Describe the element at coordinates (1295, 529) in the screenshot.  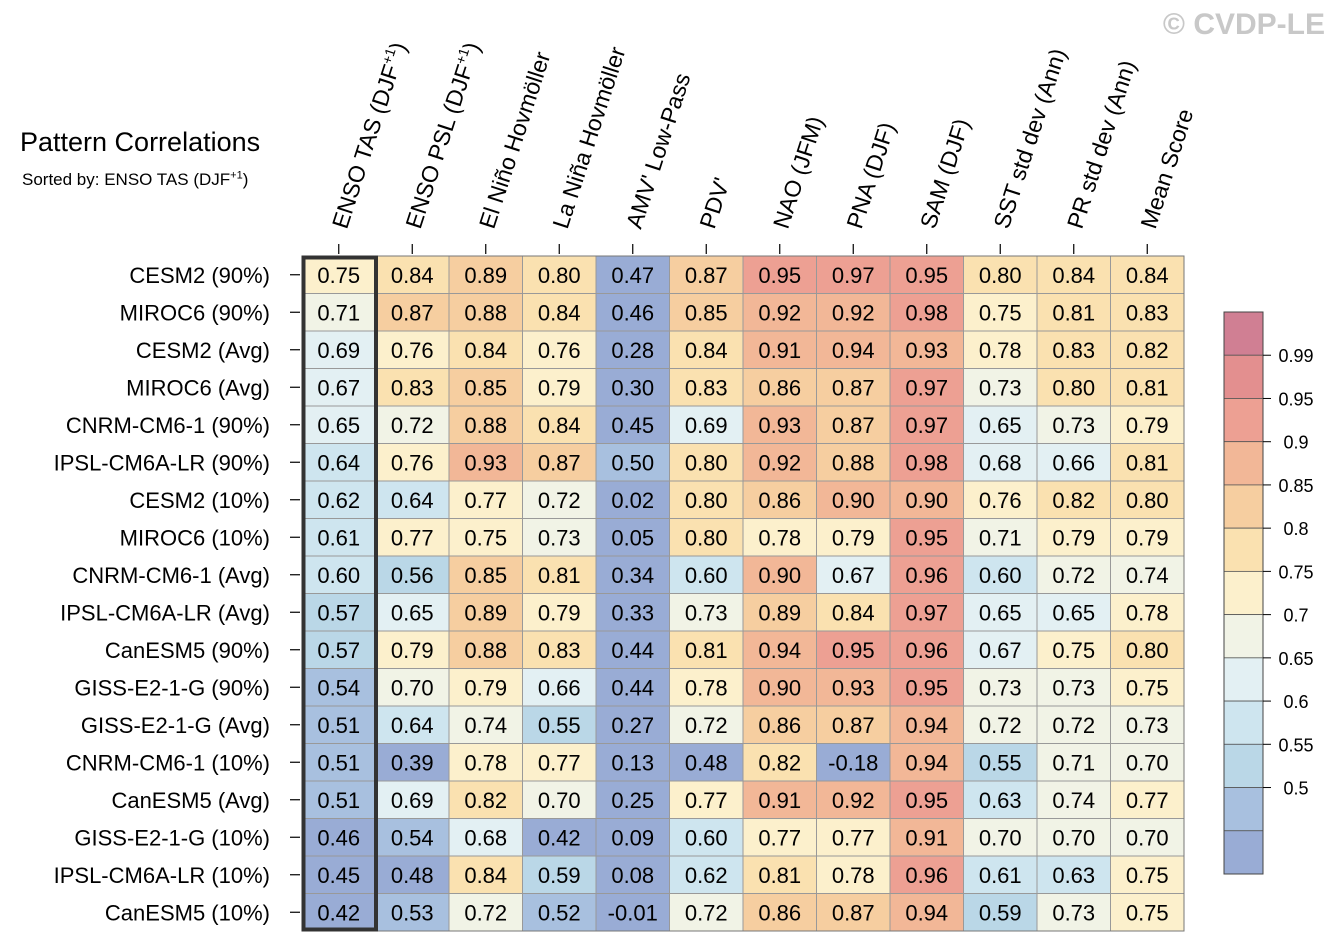
I see `colorbar-label: 0.8` at that location.